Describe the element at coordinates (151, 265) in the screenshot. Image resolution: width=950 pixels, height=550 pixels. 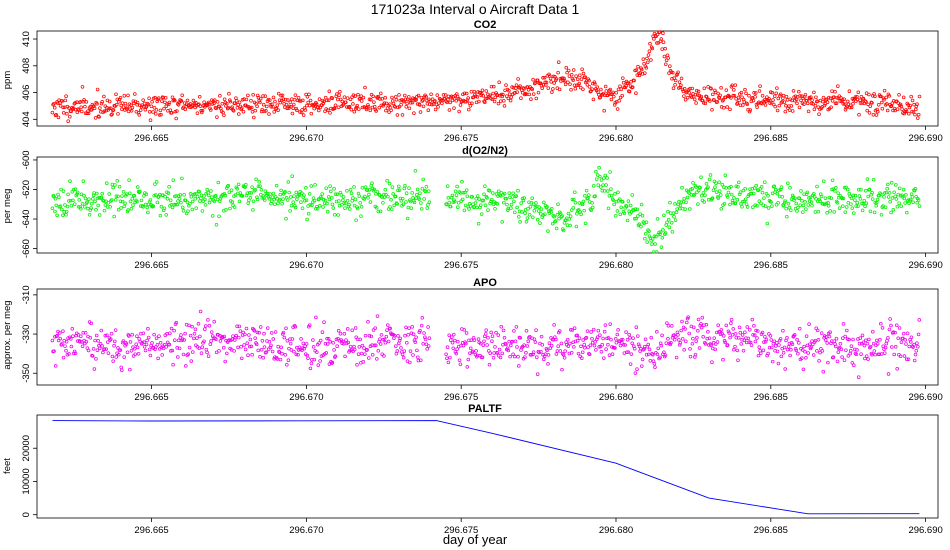
I see `x-tick-label: 296.665` at that location.